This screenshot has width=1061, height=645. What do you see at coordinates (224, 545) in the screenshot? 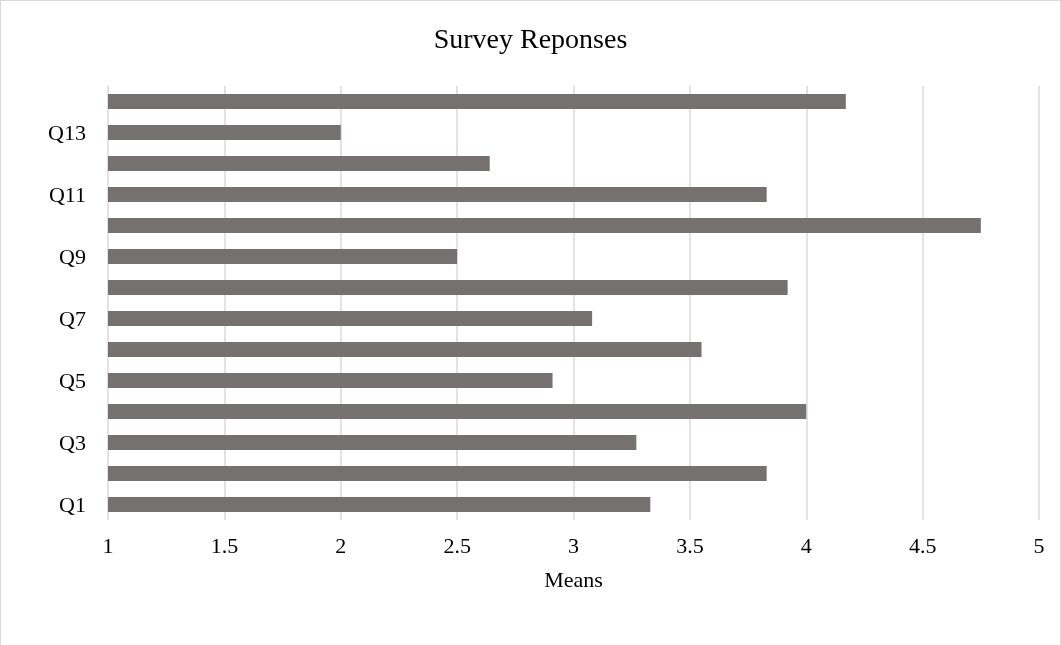
I see `x-tick-label: 1.5` at bounding box center [224, 545].